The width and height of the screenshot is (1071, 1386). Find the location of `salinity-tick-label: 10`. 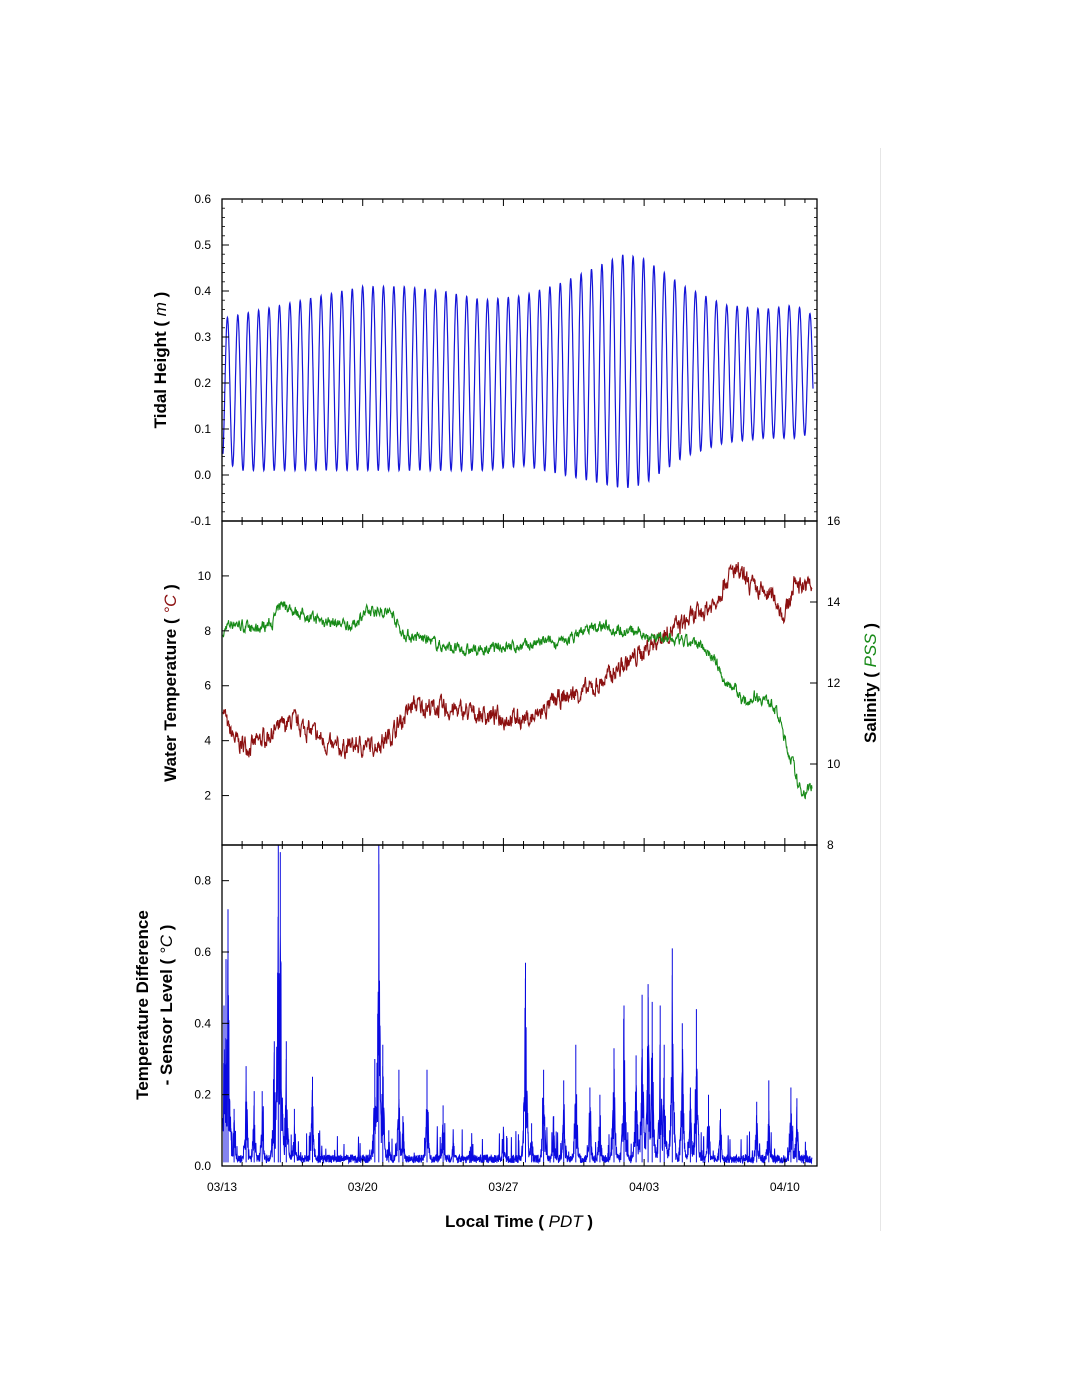

salinity-tick-label: 10 is located at coordinates (834, 764).